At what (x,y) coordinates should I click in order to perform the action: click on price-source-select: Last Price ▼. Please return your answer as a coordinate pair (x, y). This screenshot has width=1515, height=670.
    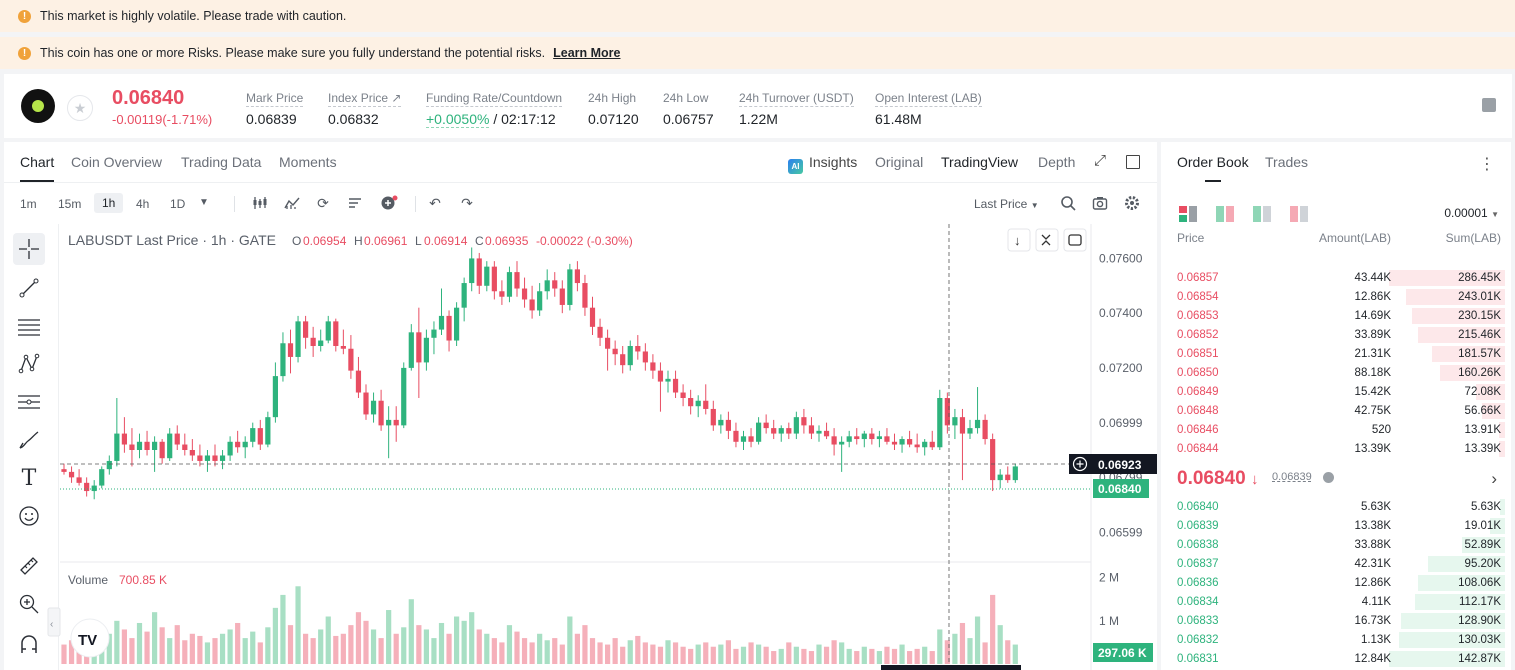
    Looking at the image, I should click on (1006, 204).